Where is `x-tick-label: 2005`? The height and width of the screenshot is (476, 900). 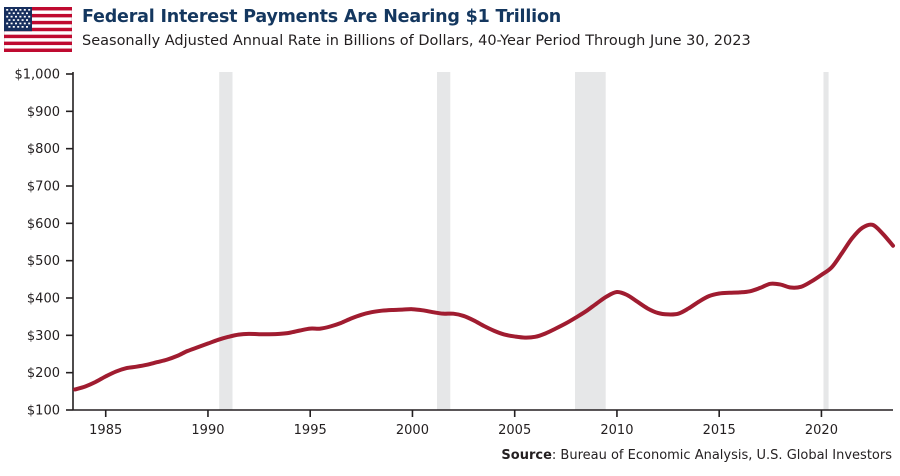 x-tick-label: 2005 is located at coordinates (514, 430).